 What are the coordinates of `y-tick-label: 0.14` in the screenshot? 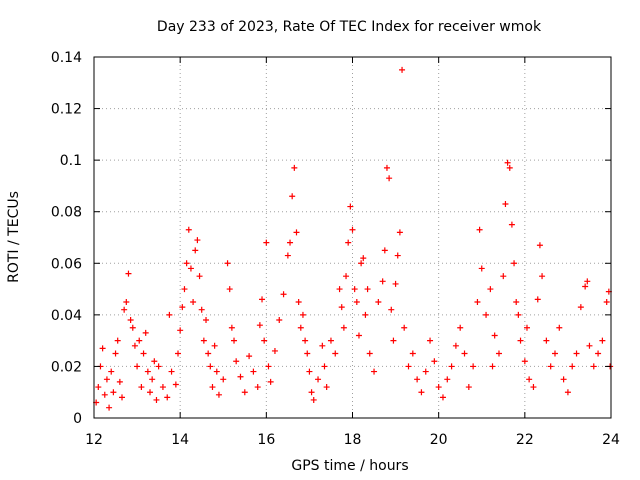 It's located at (66, 58).